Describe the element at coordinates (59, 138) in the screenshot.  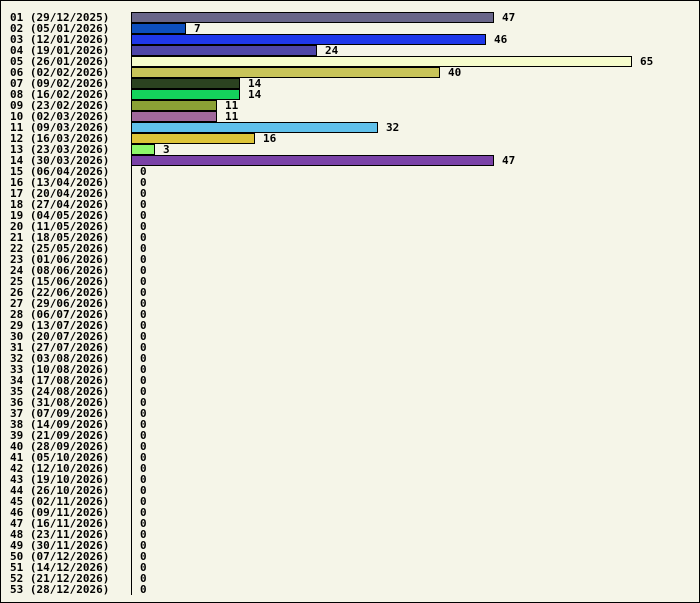
I see `category-label: 12 (16/03/2026)` at that location.